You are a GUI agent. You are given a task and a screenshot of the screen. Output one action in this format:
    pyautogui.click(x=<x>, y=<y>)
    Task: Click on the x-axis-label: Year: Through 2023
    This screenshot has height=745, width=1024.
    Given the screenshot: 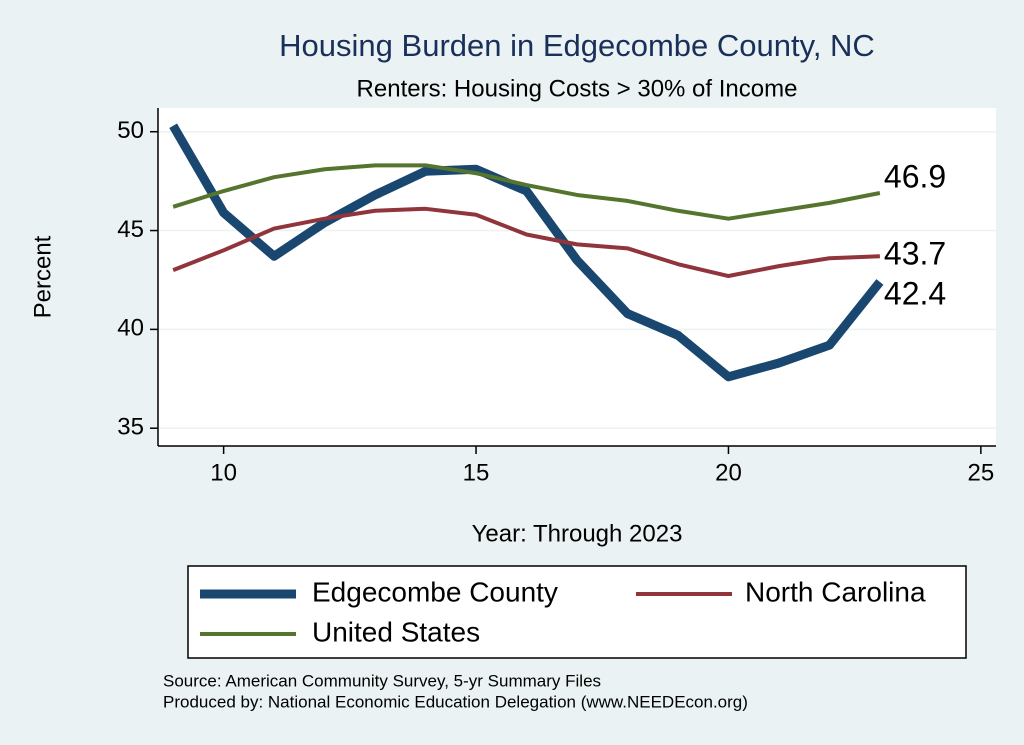 What is the action you would take?
    pyautogui.click(x=577, y=533)
    